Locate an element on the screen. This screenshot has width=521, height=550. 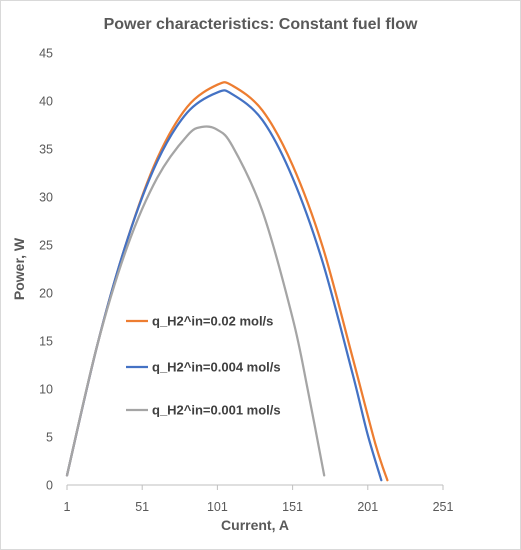
y-tick-label: 0 is located at coordinates (49, 486).